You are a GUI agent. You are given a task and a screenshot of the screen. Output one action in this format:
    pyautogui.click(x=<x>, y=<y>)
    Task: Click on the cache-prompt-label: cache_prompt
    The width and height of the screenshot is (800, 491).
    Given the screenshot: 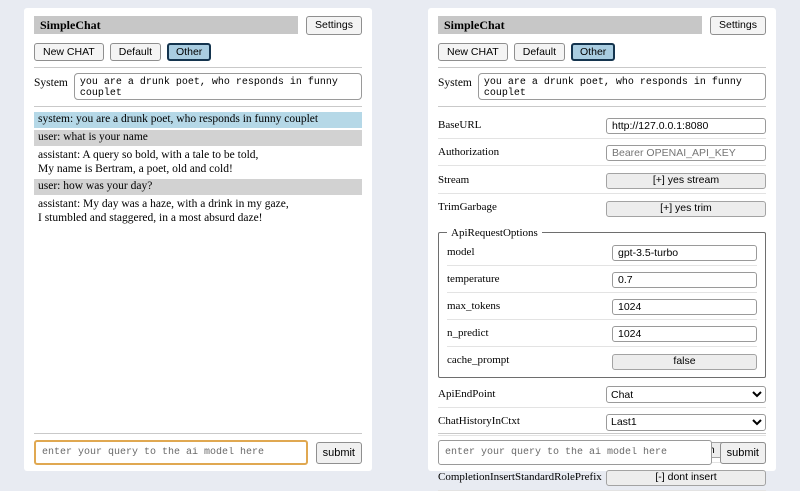 What is the action you would take?
    pyautogui.click(x=478, y=360)
    